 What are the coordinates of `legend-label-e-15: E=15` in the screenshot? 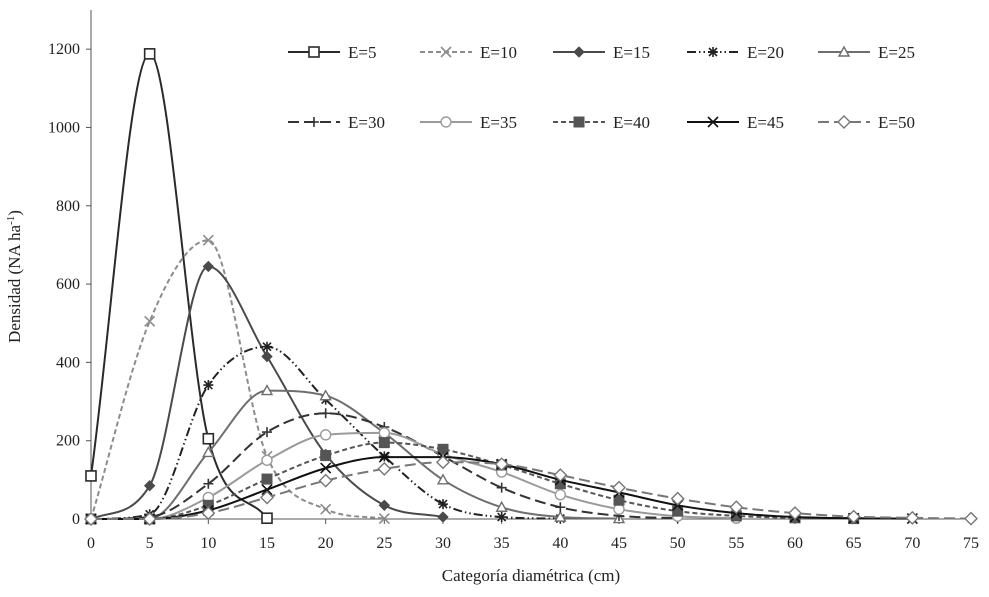 It's located at (631, 52).